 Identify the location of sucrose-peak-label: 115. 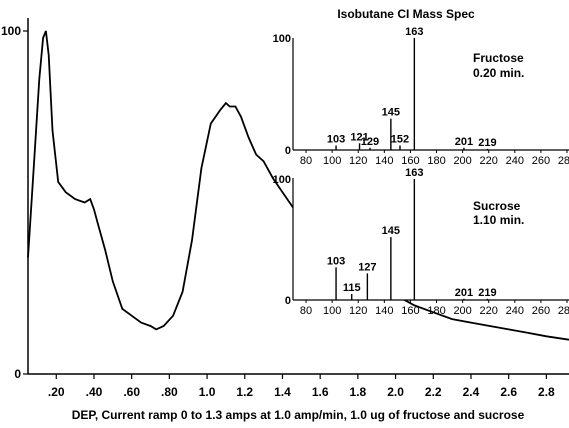
(352, 288).